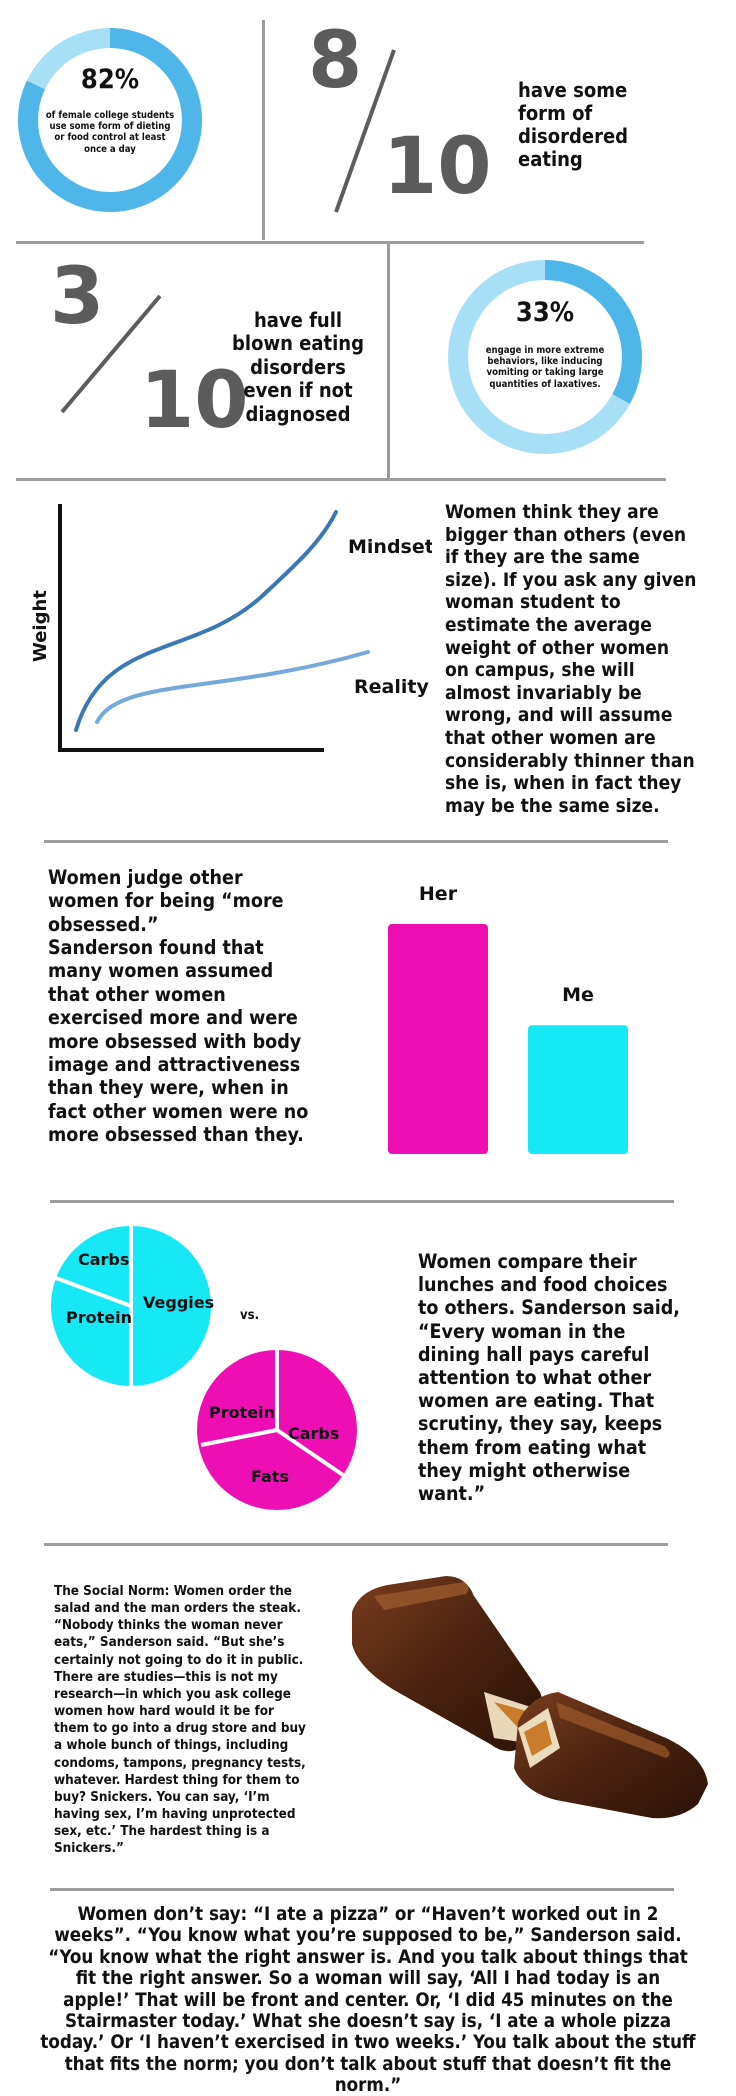 The width and height of the screenshot is (736, 2096). What do you see at coordinates (232, 687) in the screenshot?
I see `series-line-reality` at bounding box center [232, 687].